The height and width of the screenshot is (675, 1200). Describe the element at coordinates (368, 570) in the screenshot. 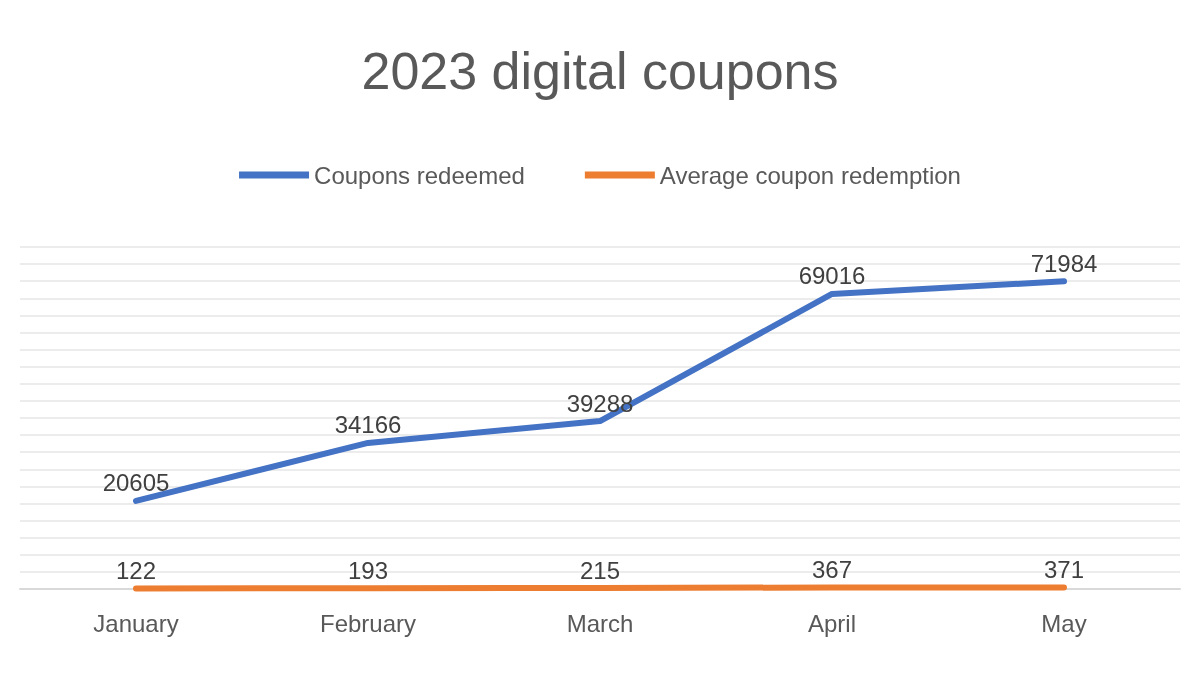

I see `data-label: 193` at that location.